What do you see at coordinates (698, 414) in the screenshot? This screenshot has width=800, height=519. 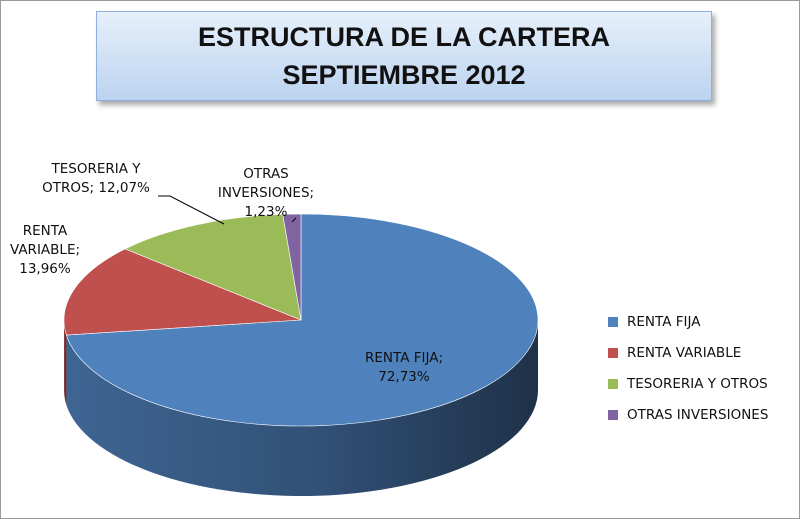 I see `legend-label: OTRAS INVERSIONES` at bounding box center [698, 414].